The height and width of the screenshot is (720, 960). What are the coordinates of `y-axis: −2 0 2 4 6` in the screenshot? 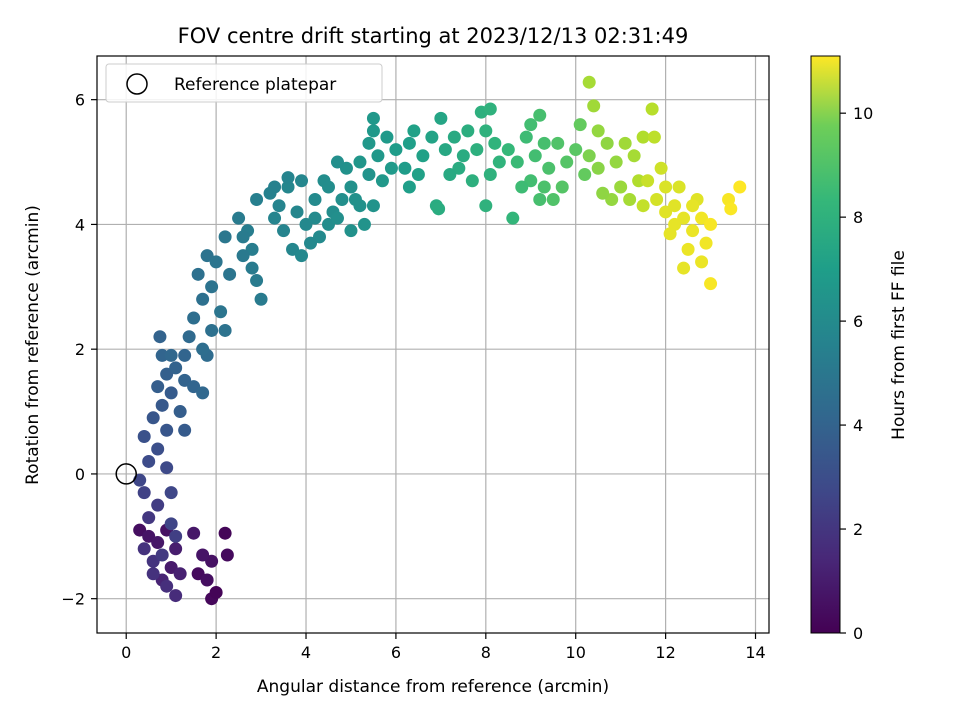 It's located at (79, 350).